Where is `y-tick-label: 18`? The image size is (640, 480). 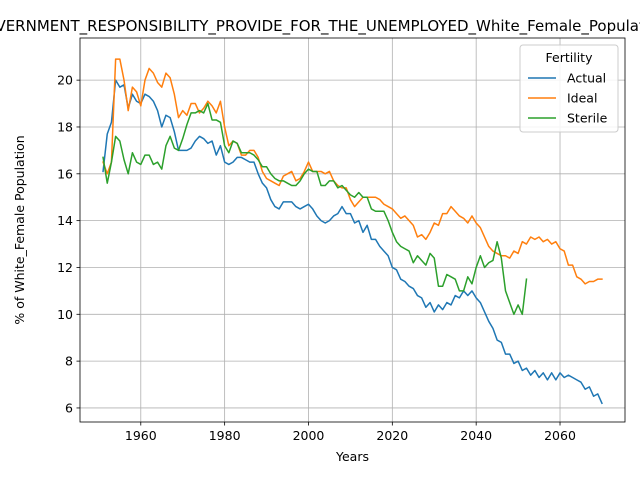 y-tick-label: 18 is located at coordinates (65, 126).